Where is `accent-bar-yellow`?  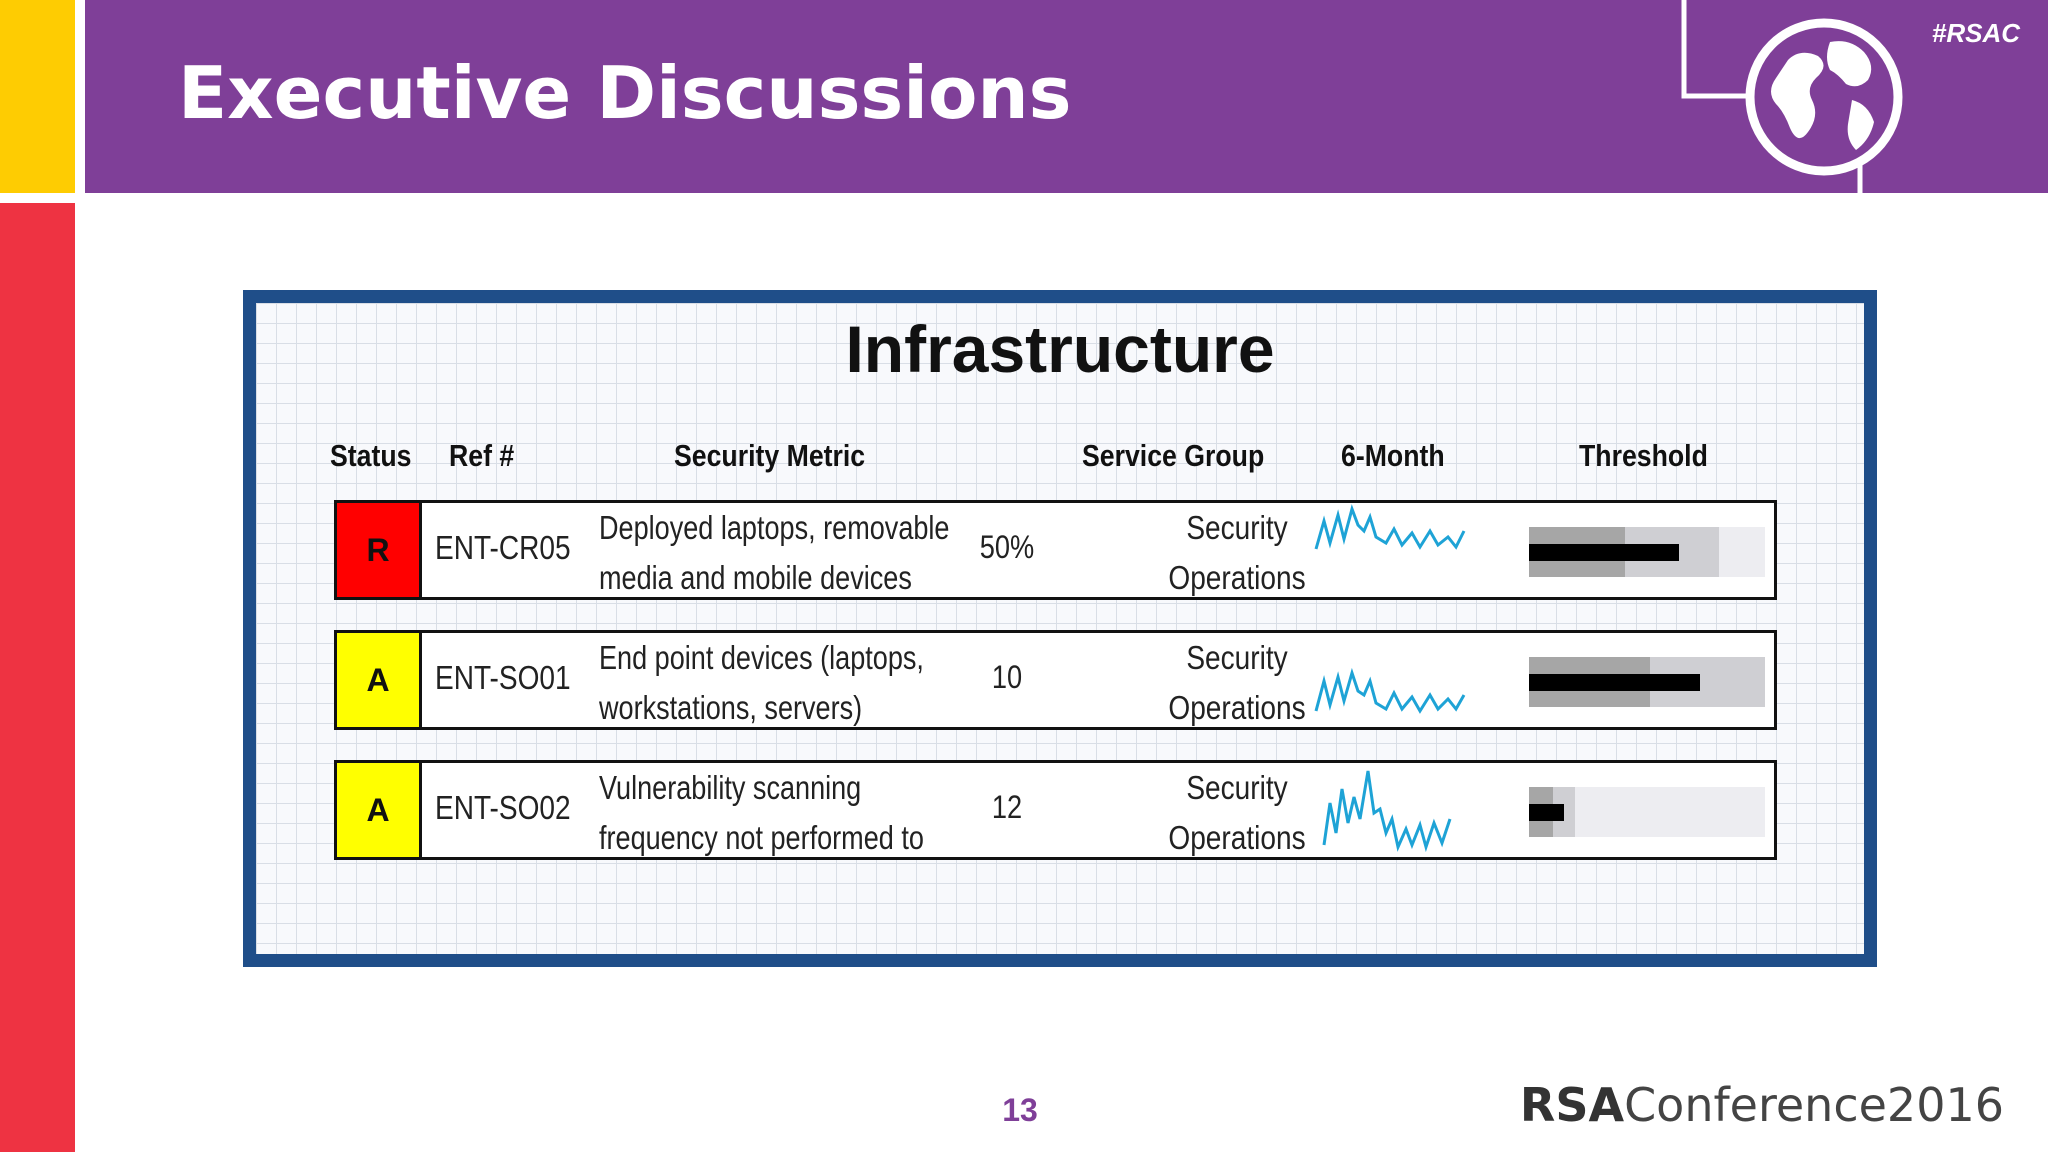 accent-bar-yellow is located at coordinates (37, 96).